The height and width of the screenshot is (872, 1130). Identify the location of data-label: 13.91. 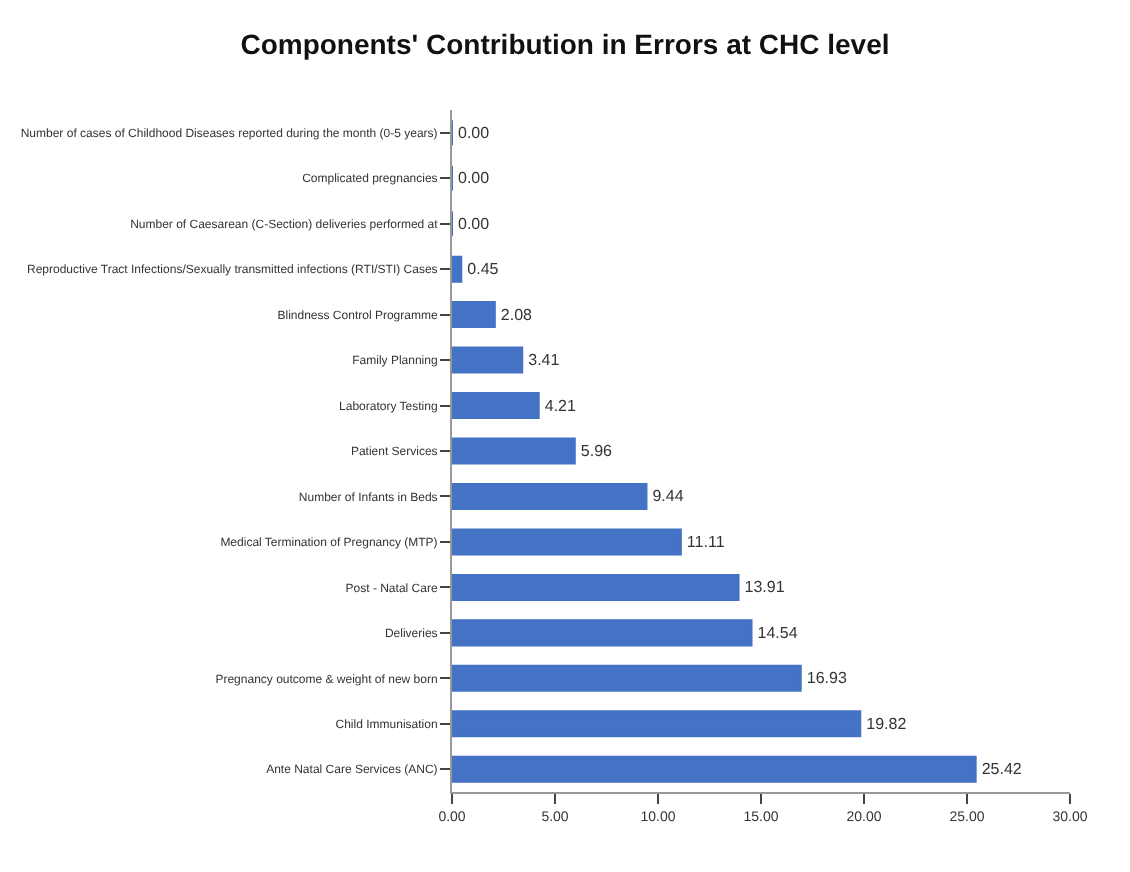
(765, 587).